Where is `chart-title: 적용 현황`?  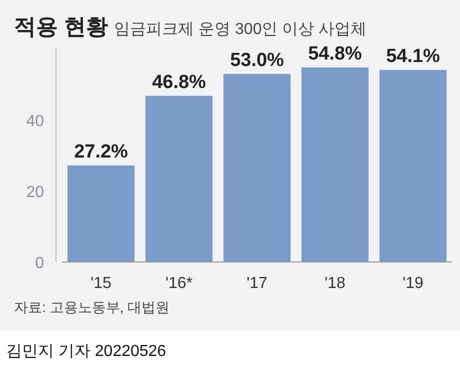
chart-title: 적용 현황 is located at coordinates (61, 26).